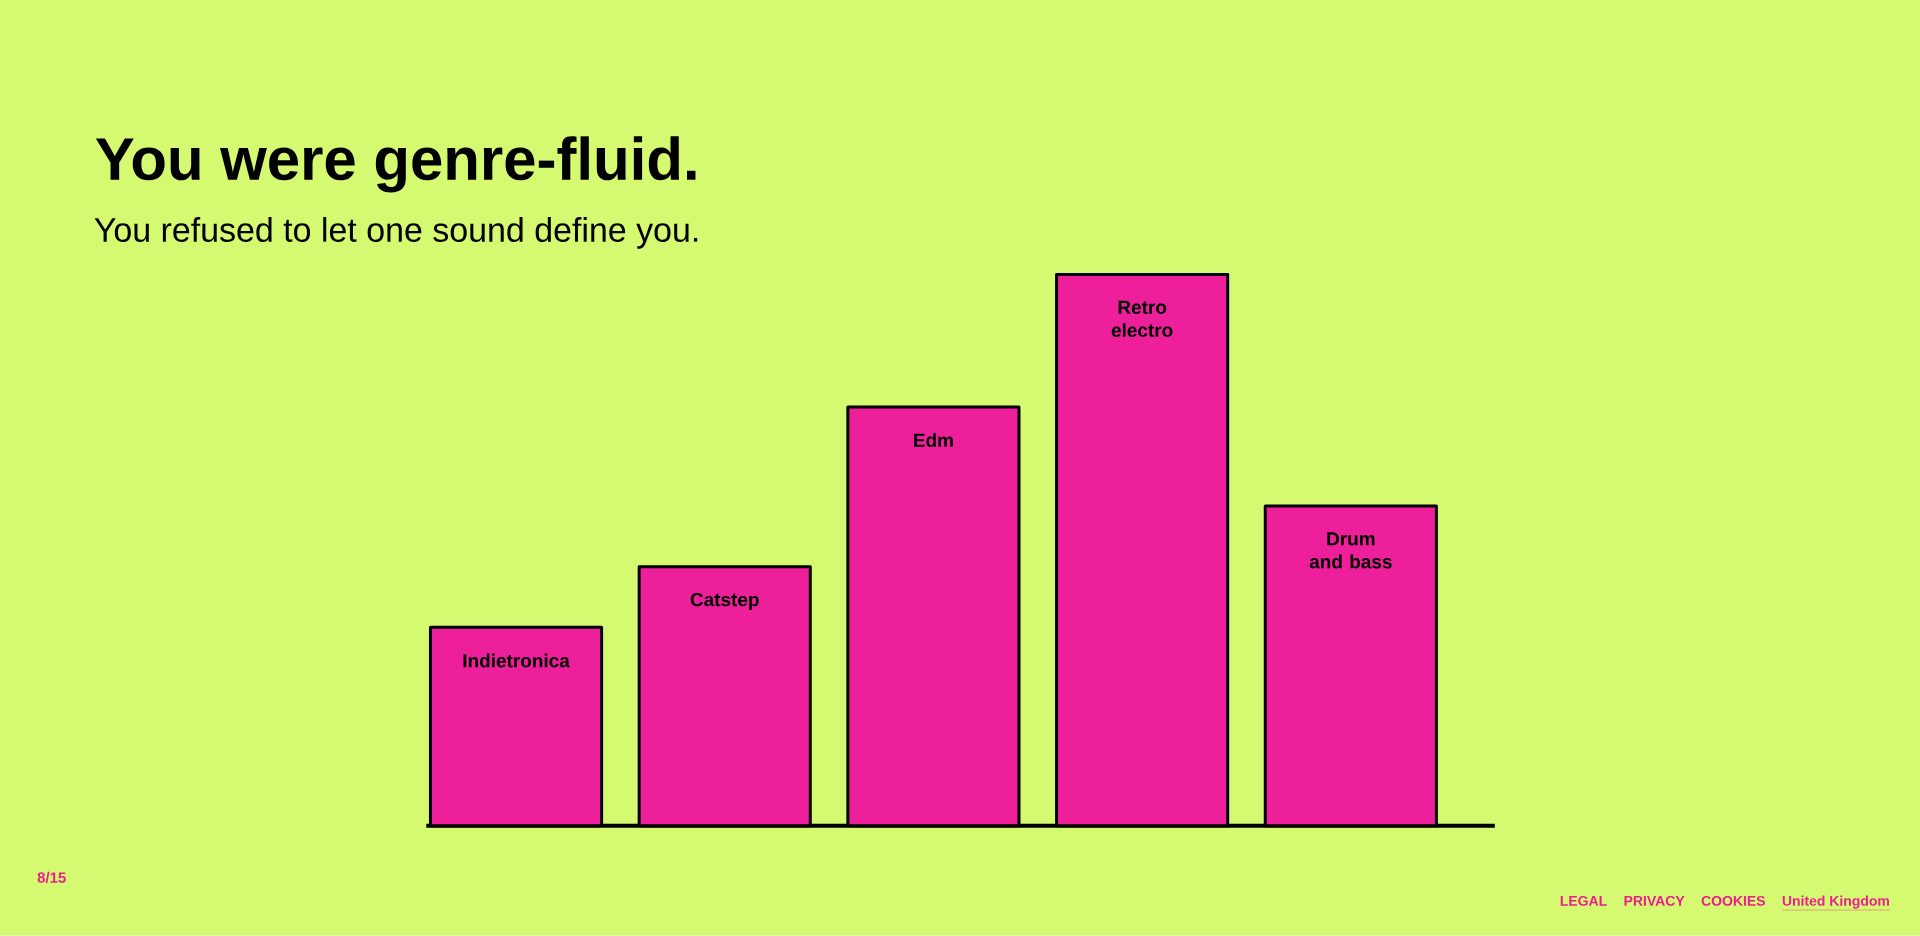  Describe the element at coordinates (1350, 550) in the screenshot. I see `x-tick-label: Drum and bass` at that location.